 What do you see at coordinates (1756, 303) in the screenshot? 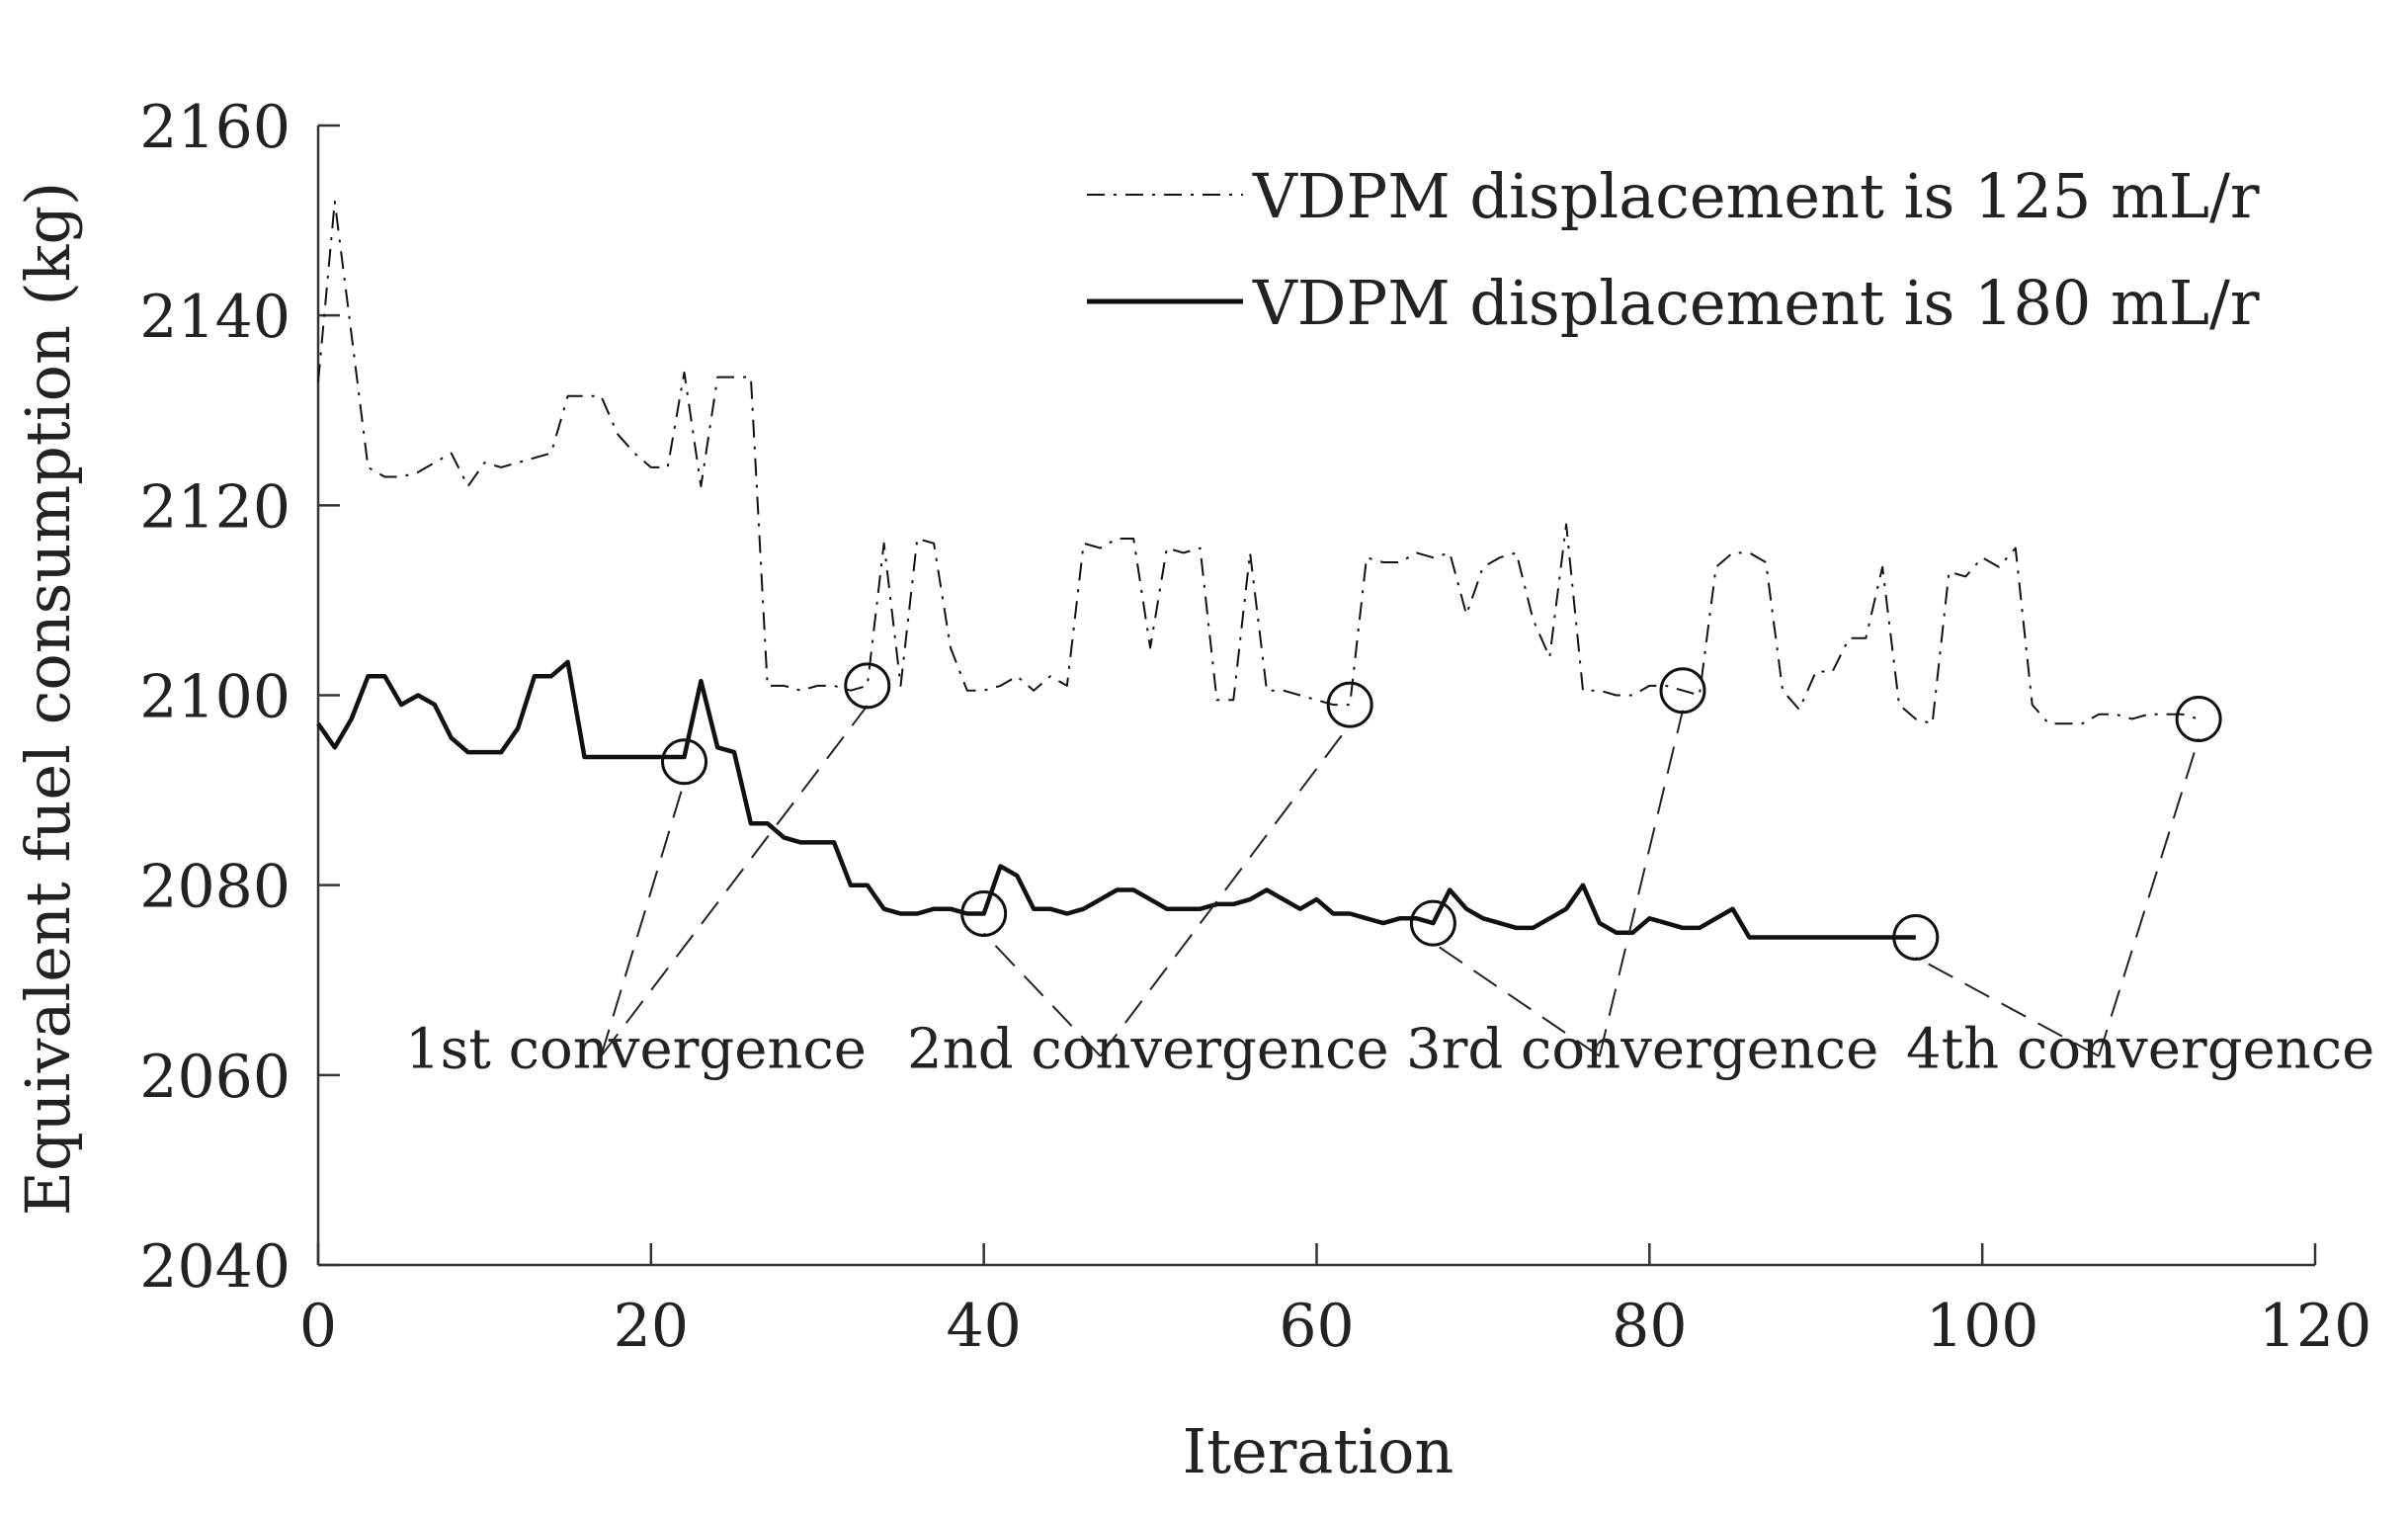
I see `legend-label: VDPM displacement is 180 mL/r` at bounding box center [1756, 303].